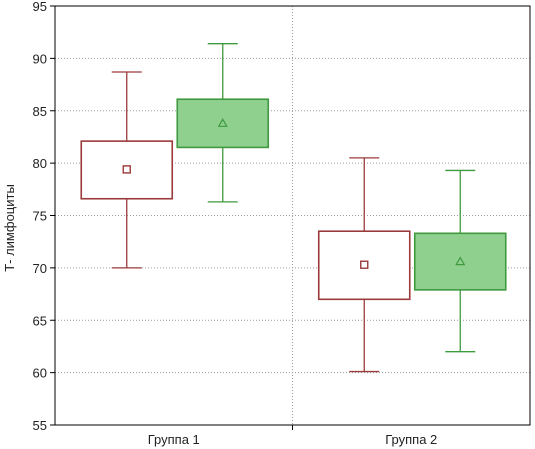 This screenshot has width=535, height=449. What do you see at coordinates (40, 111) in the screenshot?
I see `y-tick-label-85: 85` at bounding box center [40, 111].